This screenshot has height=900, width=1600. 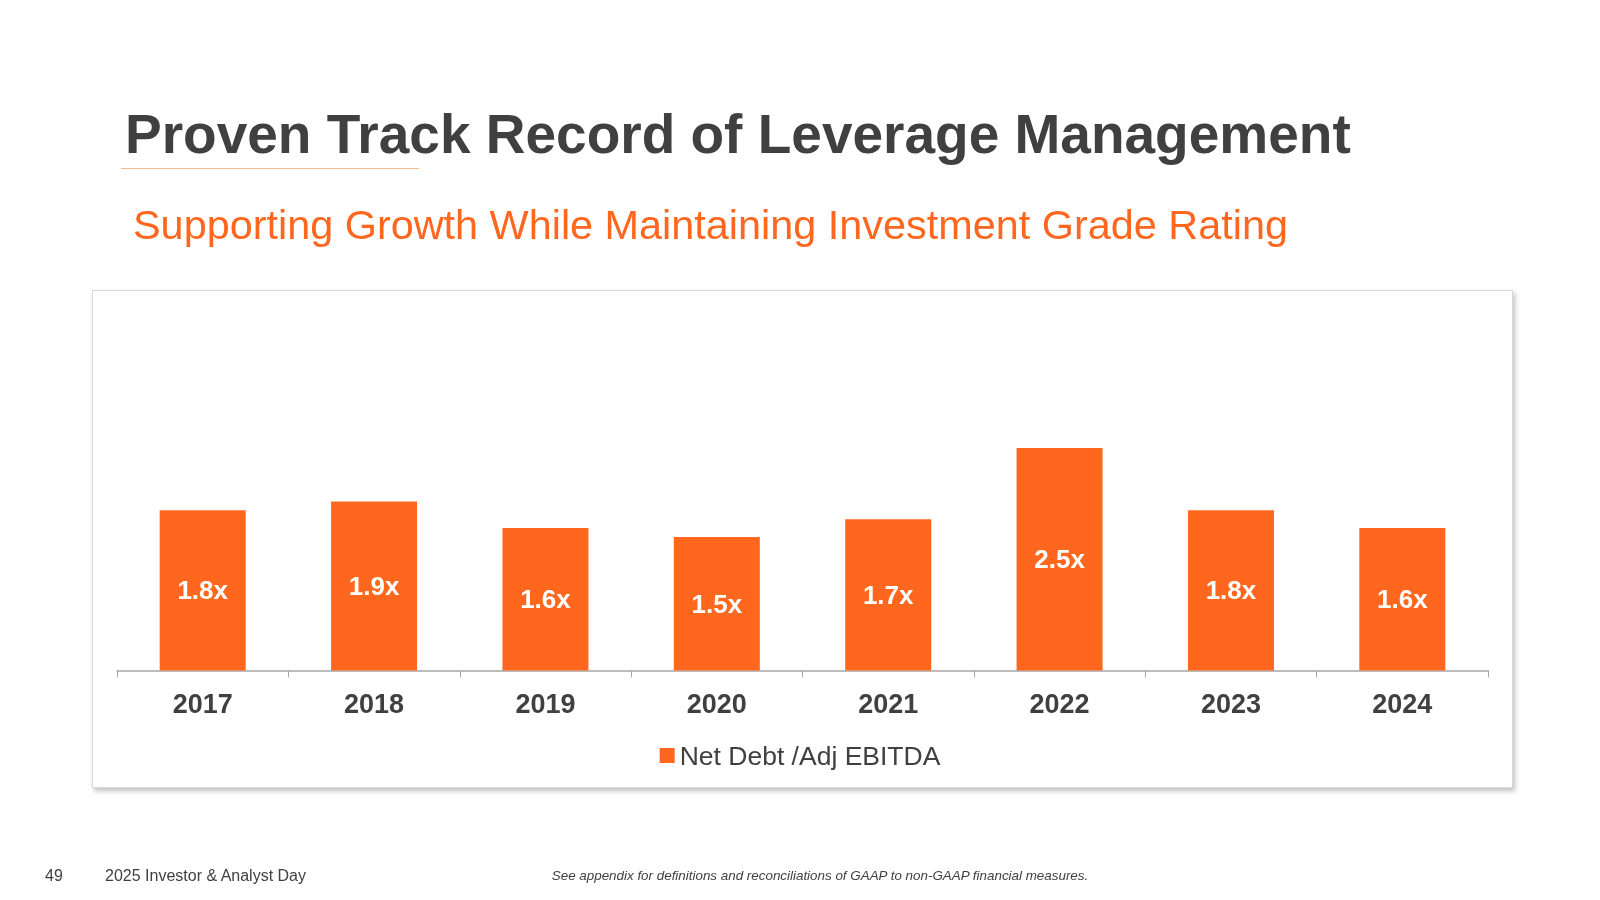 What do you see at coordinates (202, 704) in the screenshot?
I see `x-tick-label: 2017` at bounding box center [202, 704].